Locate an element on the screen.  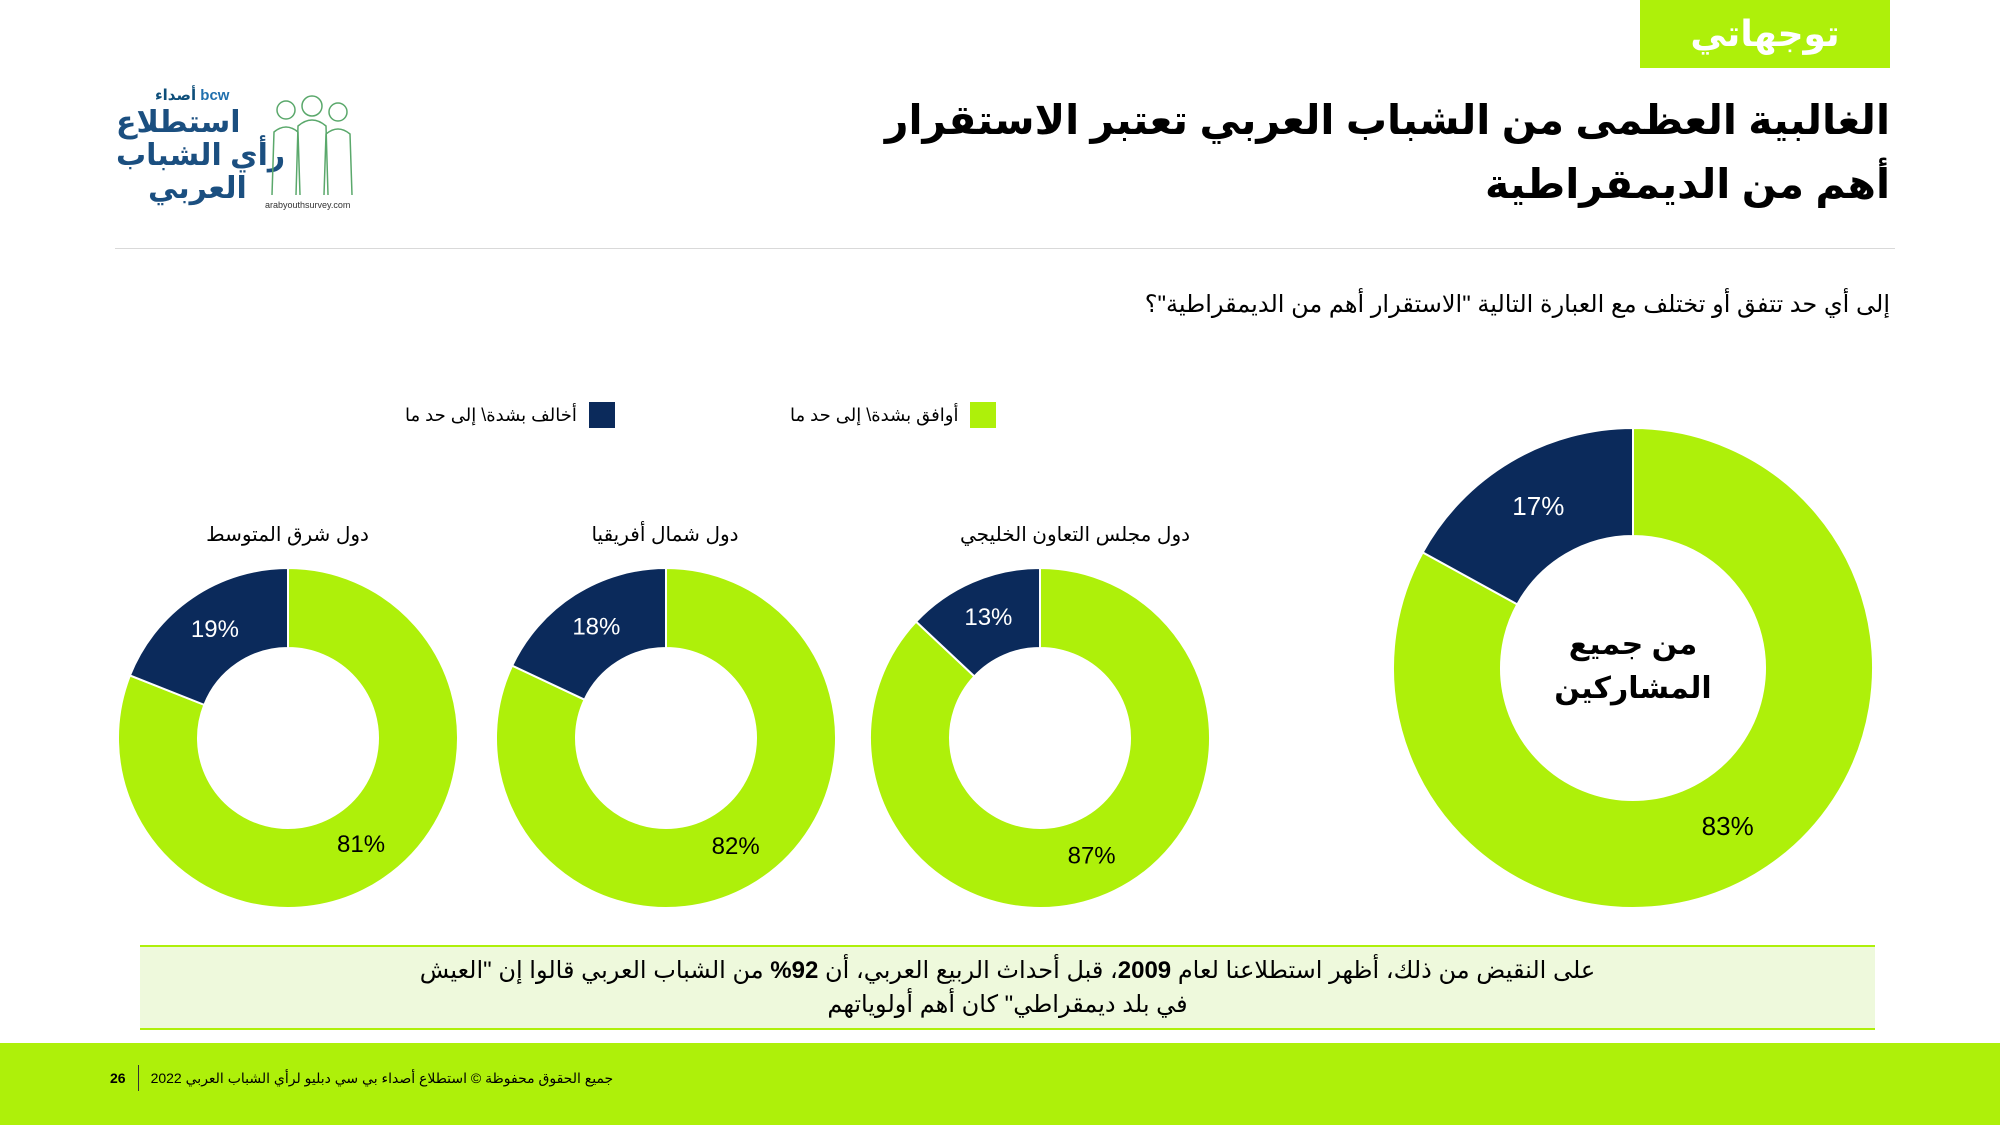
donut-slice-all-disagree is located at coordinates (1527, 516).